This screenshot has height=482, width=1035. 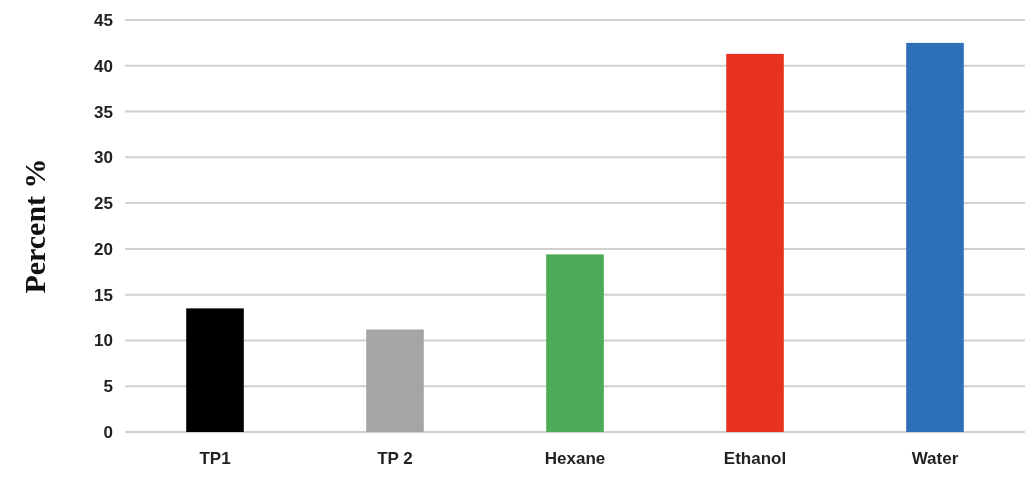 I want to click on x-tick-label: TP 2, so click(x=395, y=458).